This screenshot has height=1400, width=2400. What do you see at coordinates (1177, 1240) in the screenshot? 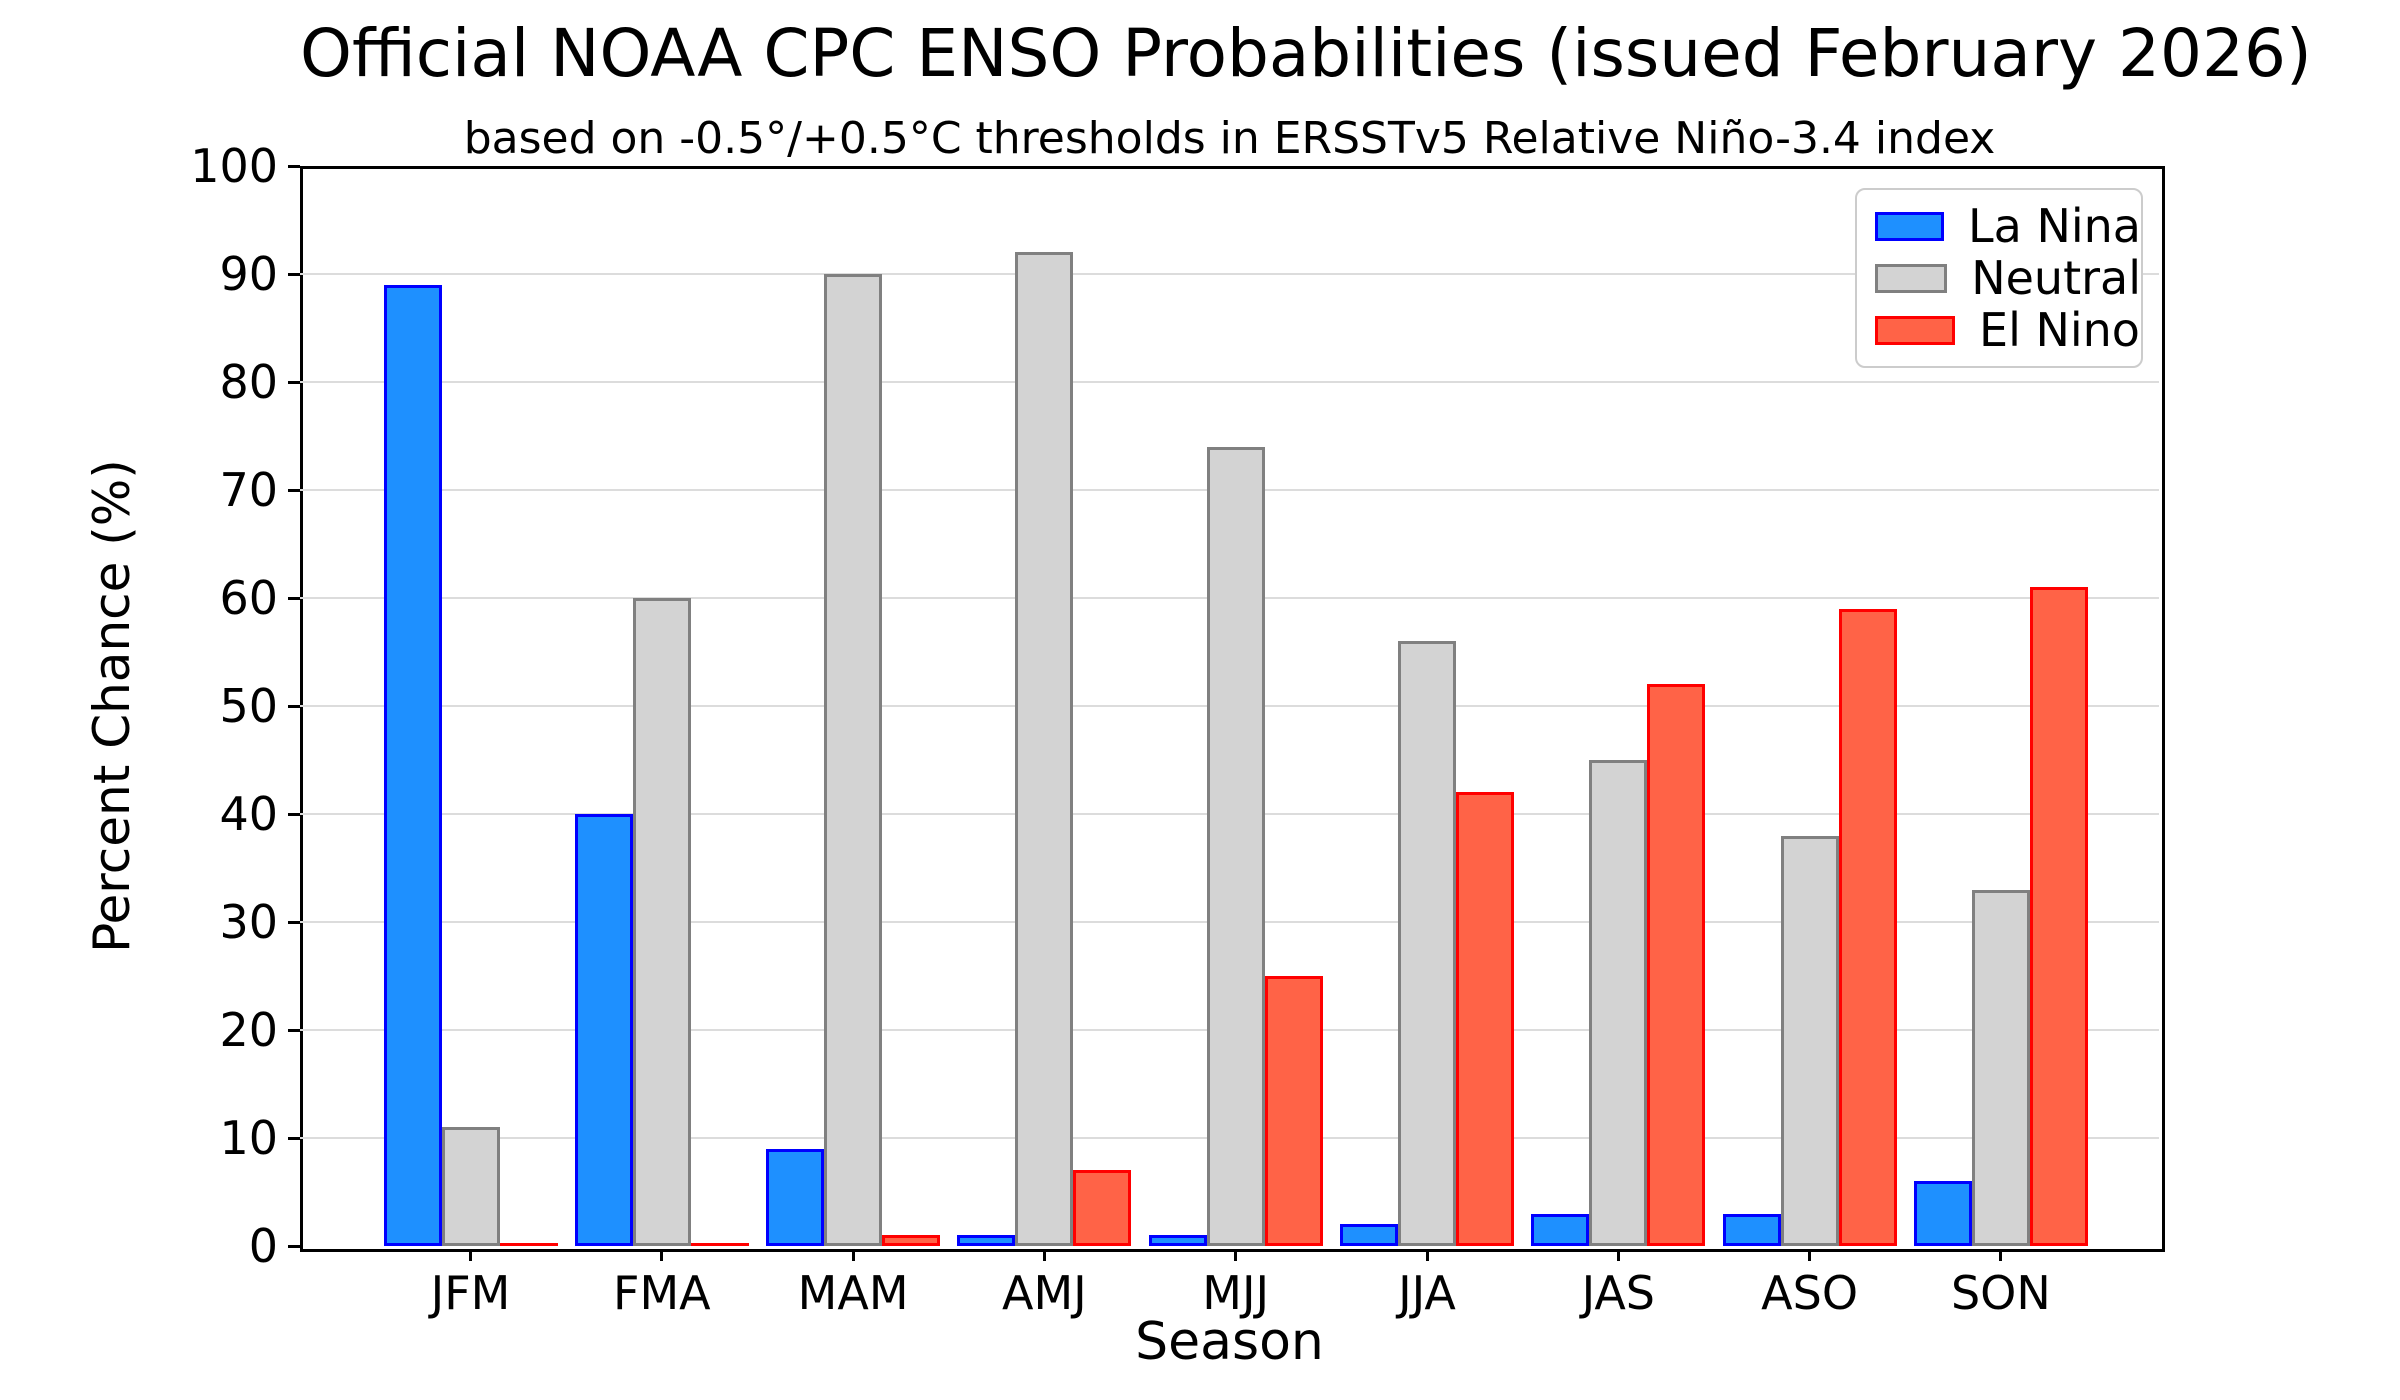
I see `bar-la-nina-MJJ` at bounding box center [1177, 1240].